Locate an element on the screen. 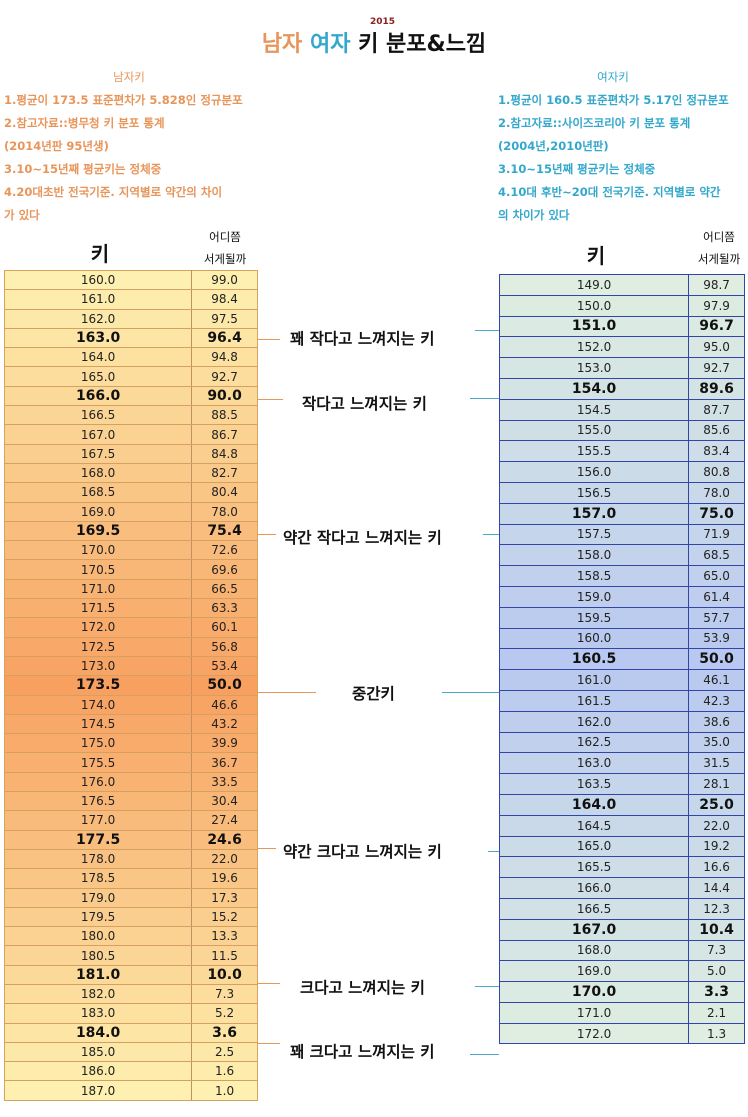  table-row: 156.0 80.8 is located at coordinates (622, 472).